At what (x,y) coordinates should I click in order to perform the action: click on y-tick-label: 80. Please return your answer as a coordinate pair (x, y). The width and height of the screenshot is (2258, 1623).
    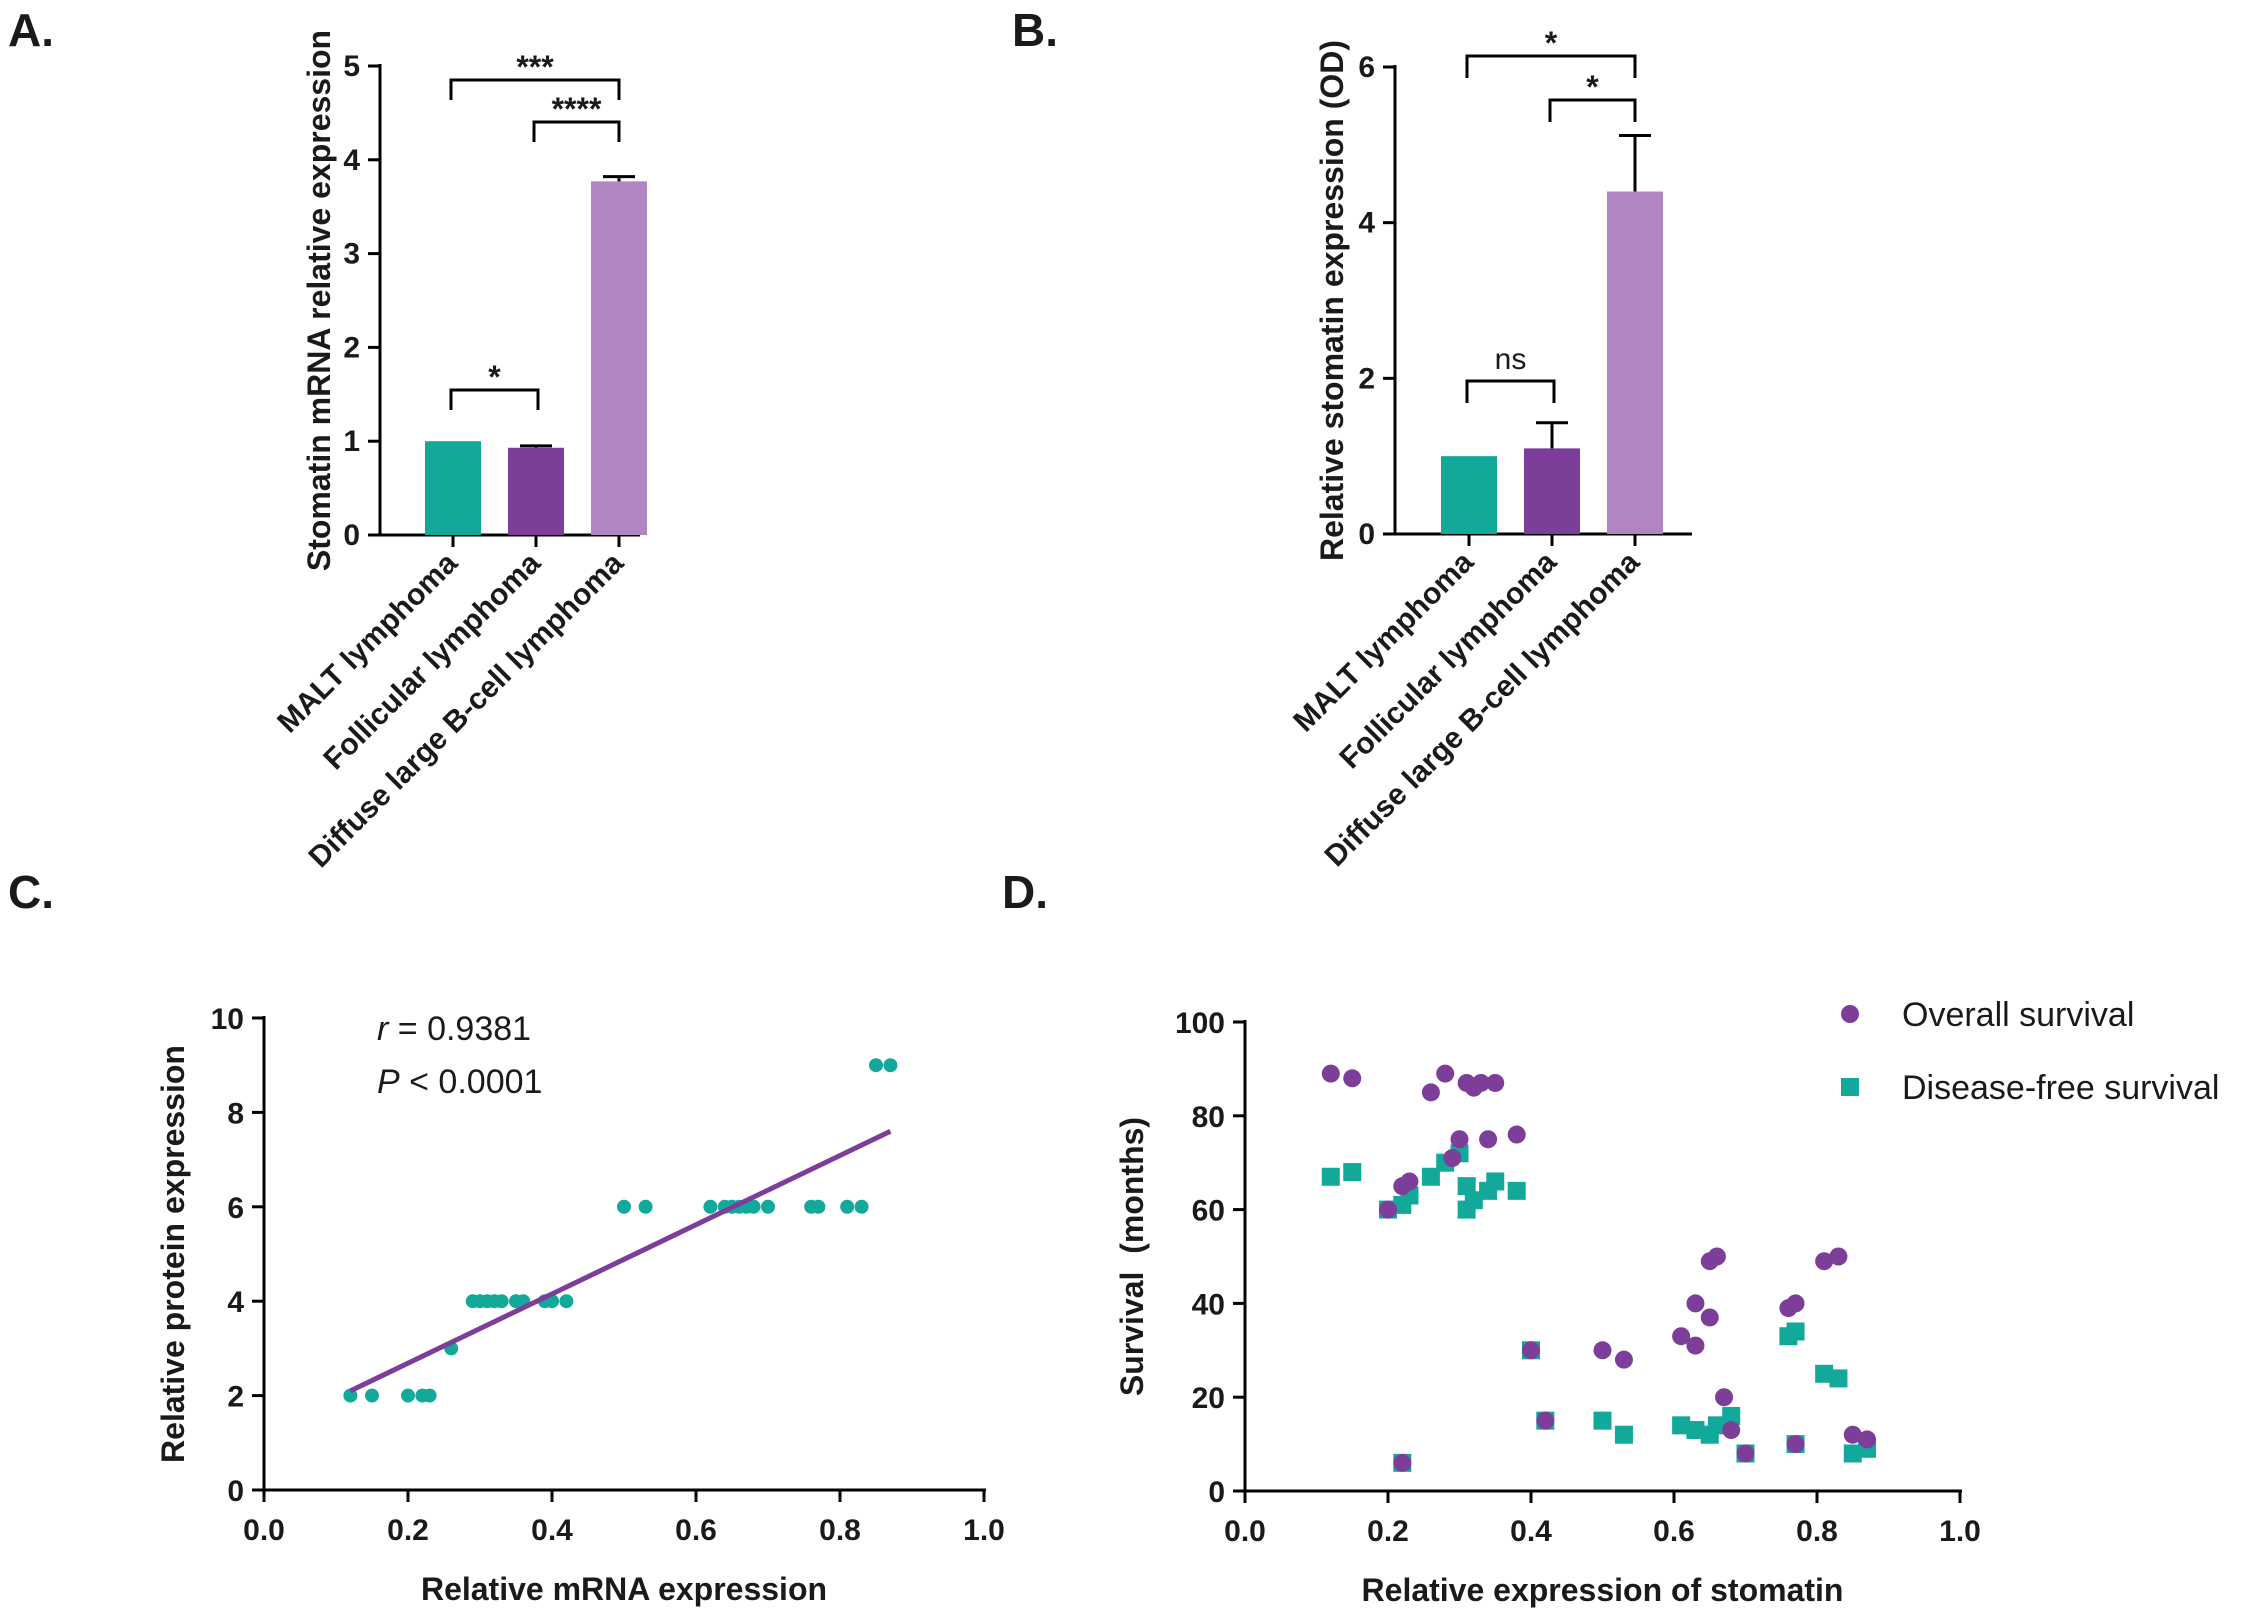
    Looking at the image, I should click on (1208, 1117).